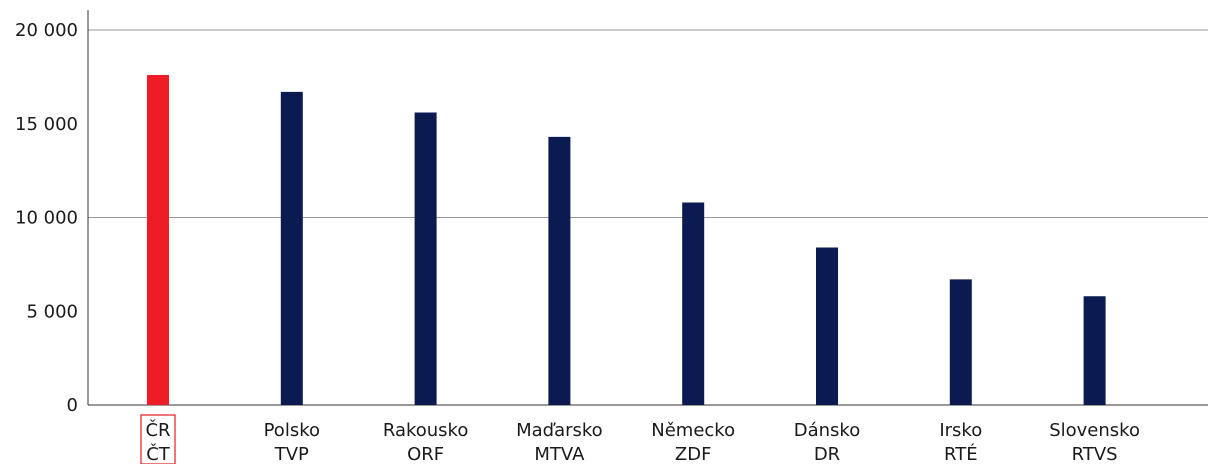 The width and height of the screenshot is (1211, 464). Describe the element at coordinates (1094, 350) in the screenshot. I see `bar-slovensko` at that location.